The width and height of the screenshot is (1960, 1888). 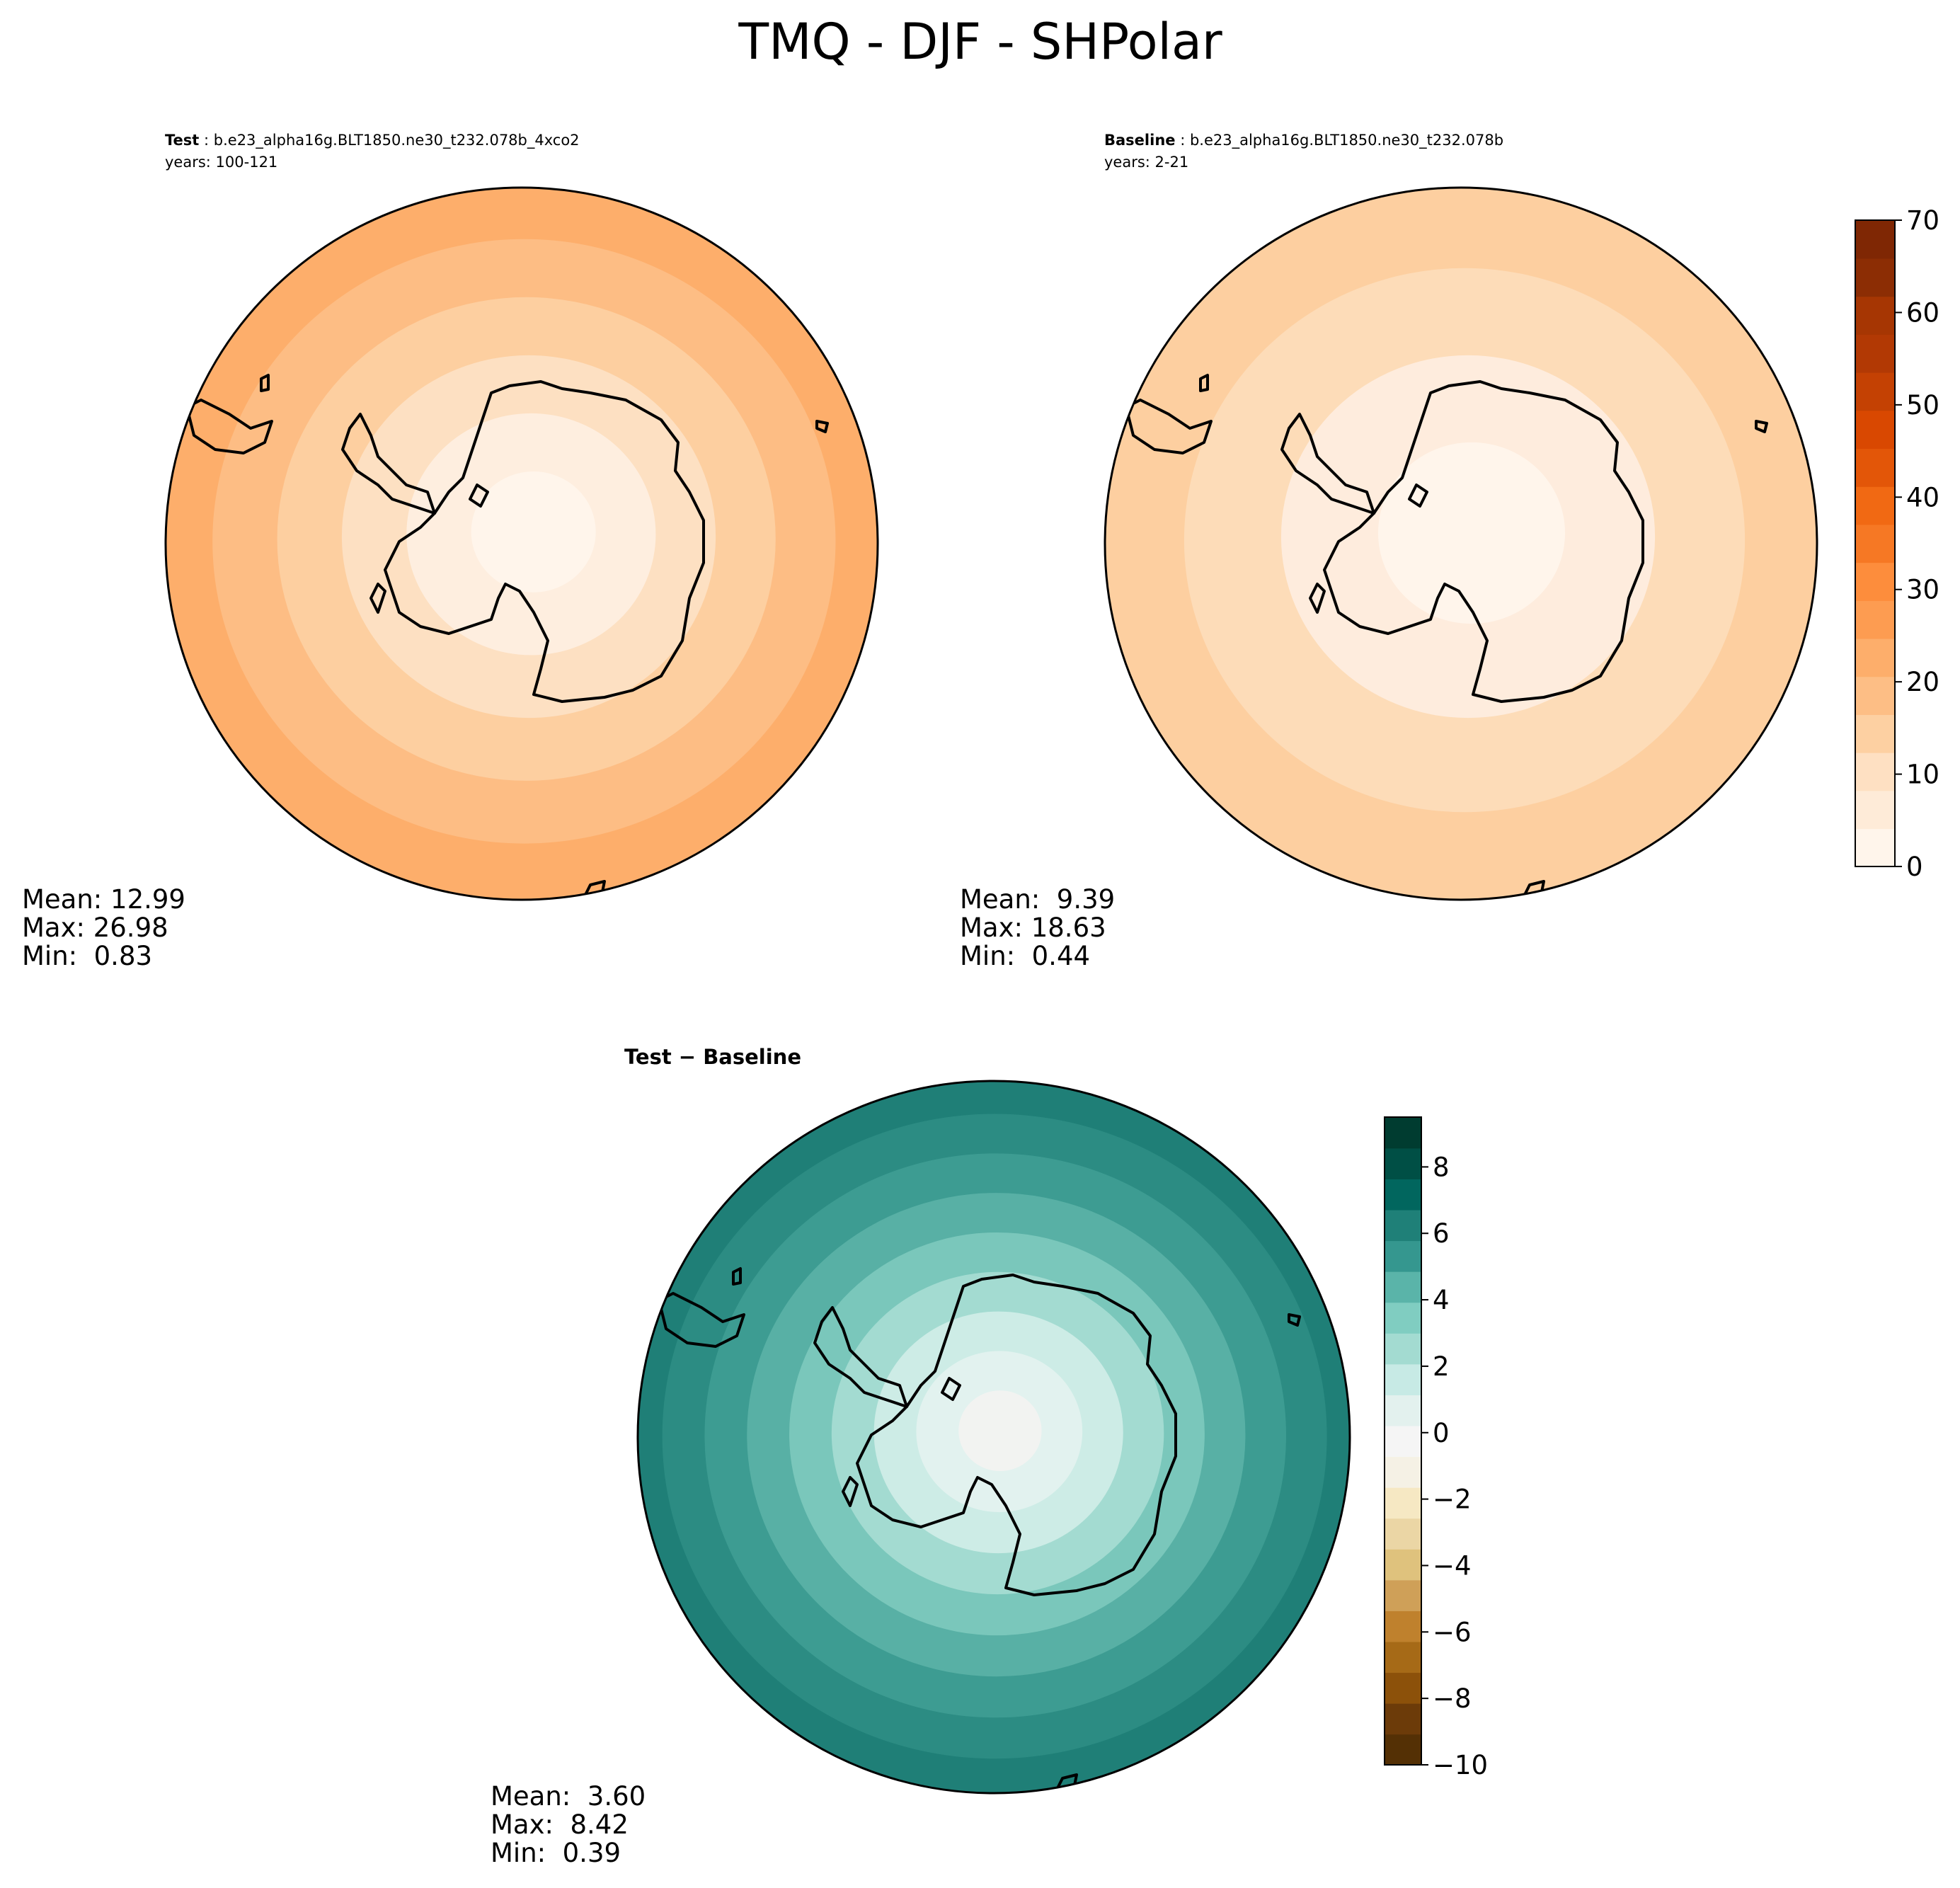 I want to click on difference-map, so click(x=994, y=1437).